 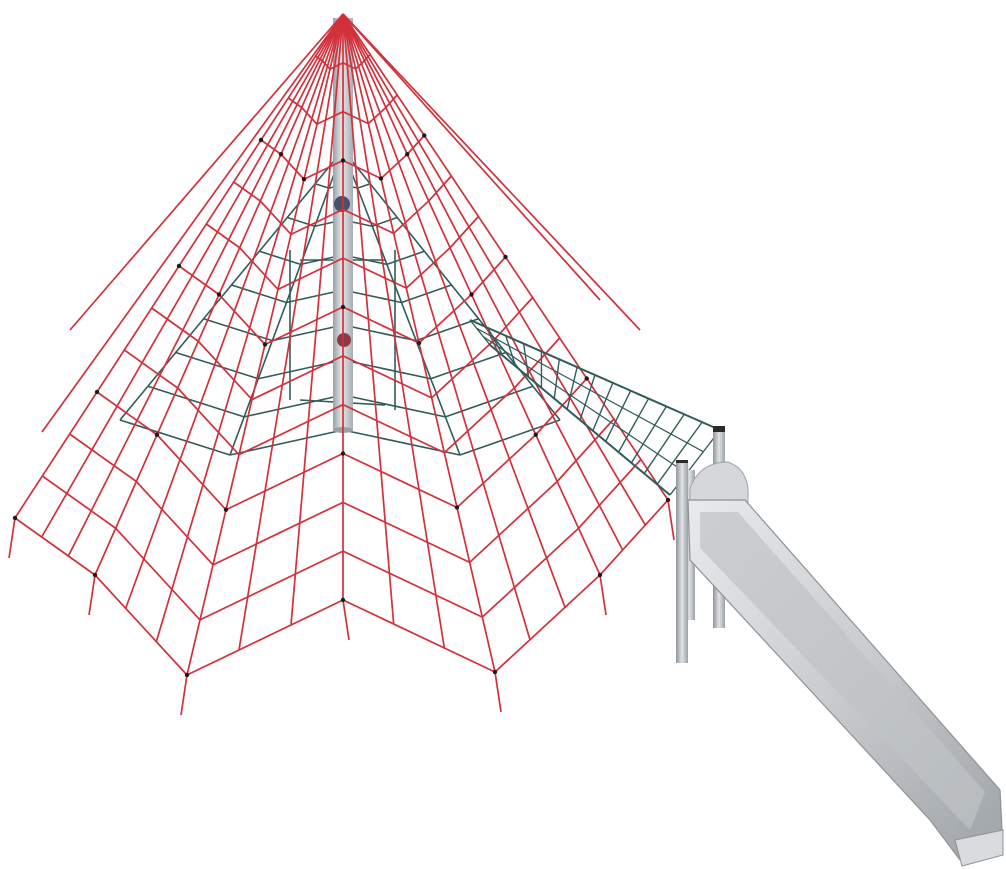 What do you see at coordinates (595, 407) in the screenshot?
I see `rope-bridge-icon` at bounding box center [595, 407].